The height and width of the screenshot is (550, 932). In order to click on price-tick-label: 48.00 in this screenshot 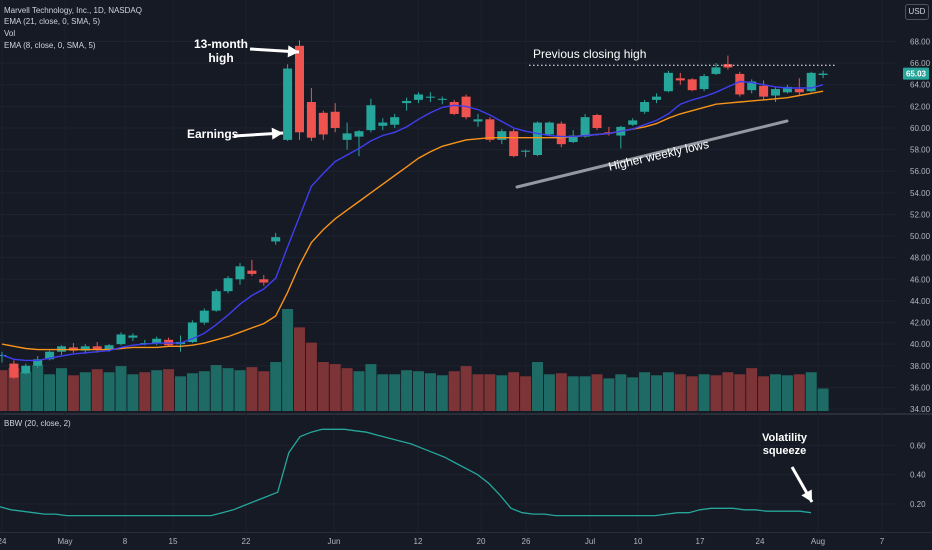, I will do `click(920, 258)`.